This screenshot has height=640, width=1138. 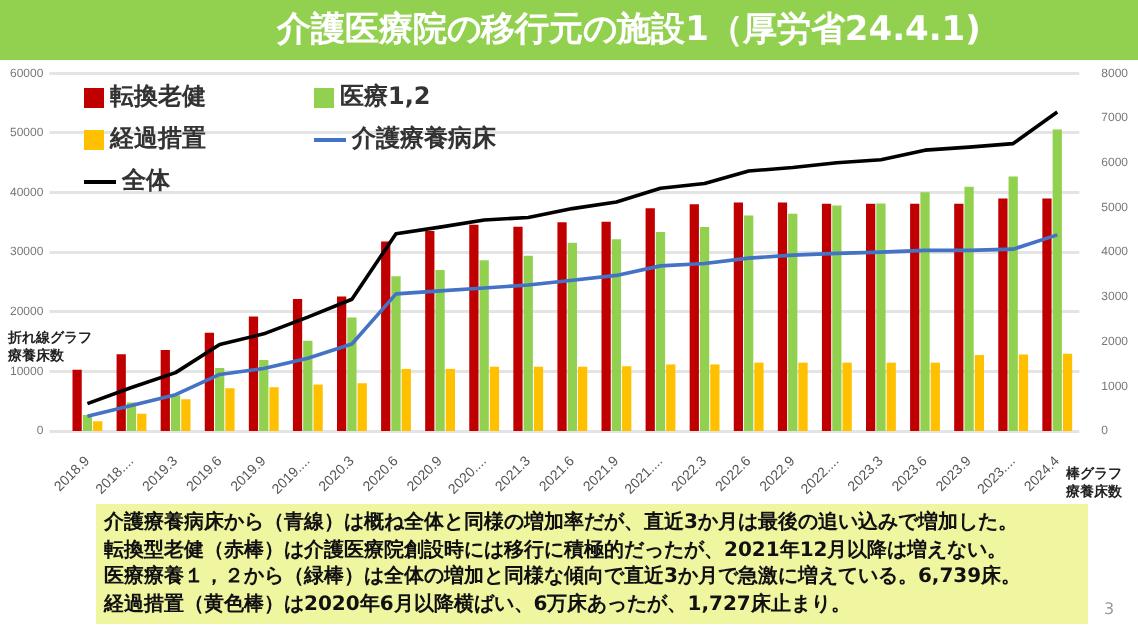 I want to click on legend-label: 介護療養病床, so click(x=424, y=139).